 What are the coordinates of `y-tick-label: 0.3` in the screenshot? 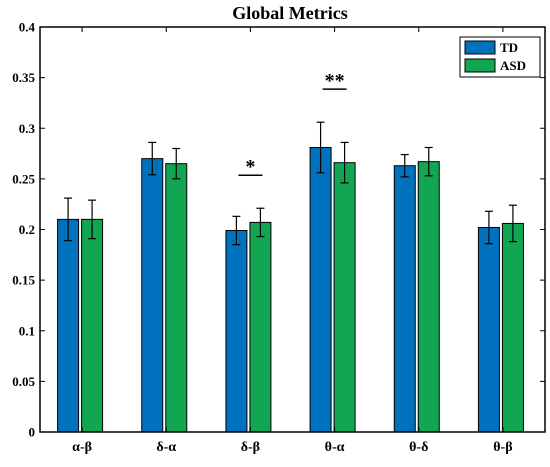 It's located at (27, 128).